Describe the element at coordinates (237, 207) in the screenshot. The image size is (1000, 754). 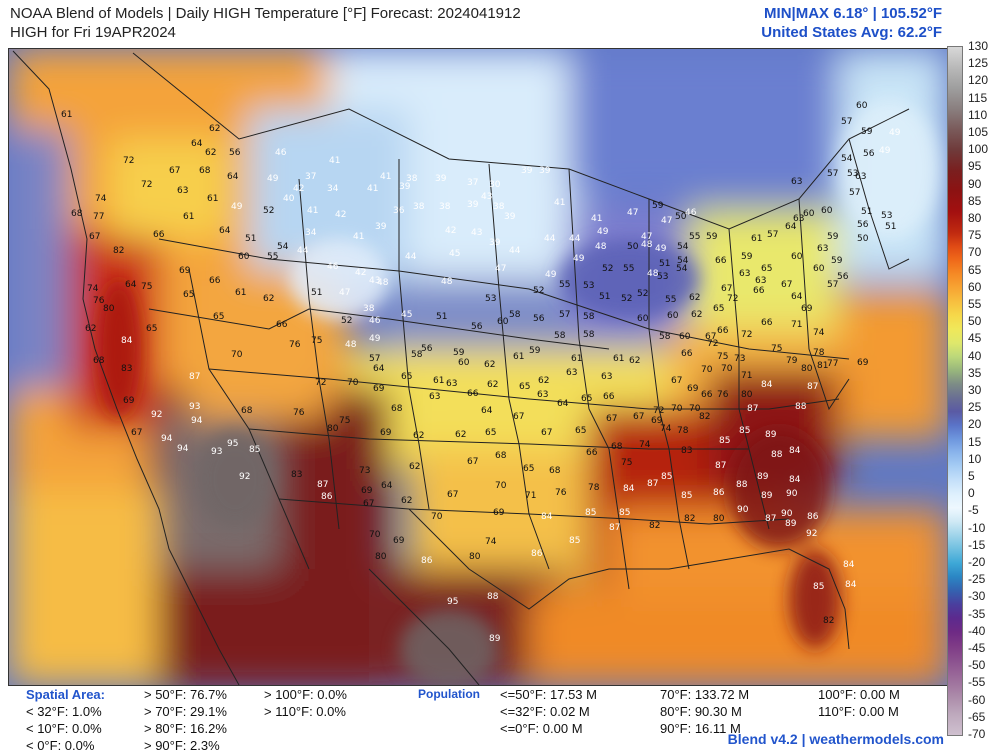
I see `station-temperature-label: 49` at that location.